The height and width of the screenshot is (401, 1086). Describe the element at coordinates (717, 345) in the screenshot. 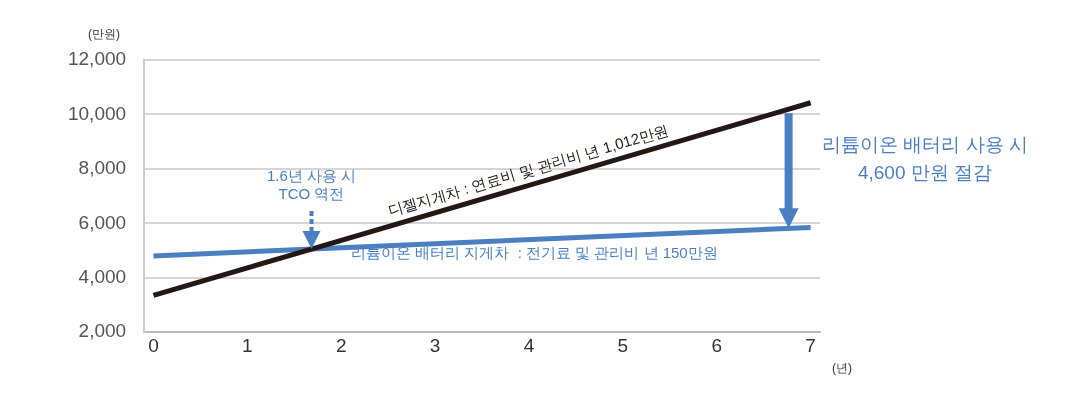

I see `x-tick-label: 6` at that location.